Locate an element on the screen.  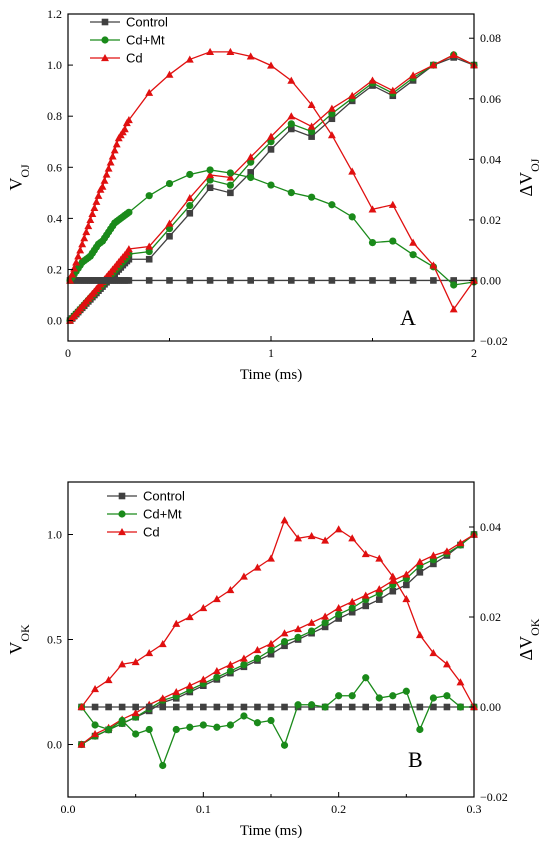
y-axis-label: VOK is located at coordinates (19, 639).